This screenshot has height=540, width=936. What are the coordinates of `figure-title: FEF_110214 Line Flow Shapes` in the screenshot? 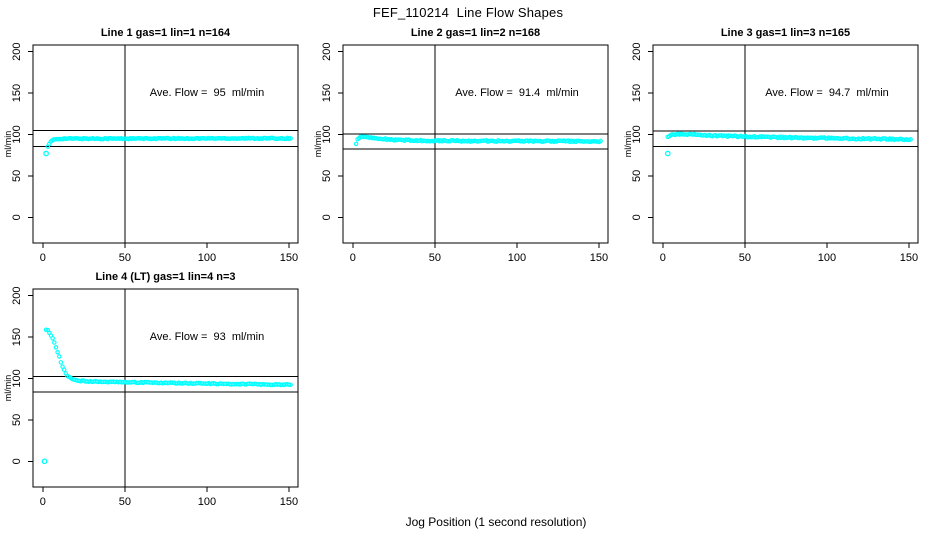 It's located at (468, 12).